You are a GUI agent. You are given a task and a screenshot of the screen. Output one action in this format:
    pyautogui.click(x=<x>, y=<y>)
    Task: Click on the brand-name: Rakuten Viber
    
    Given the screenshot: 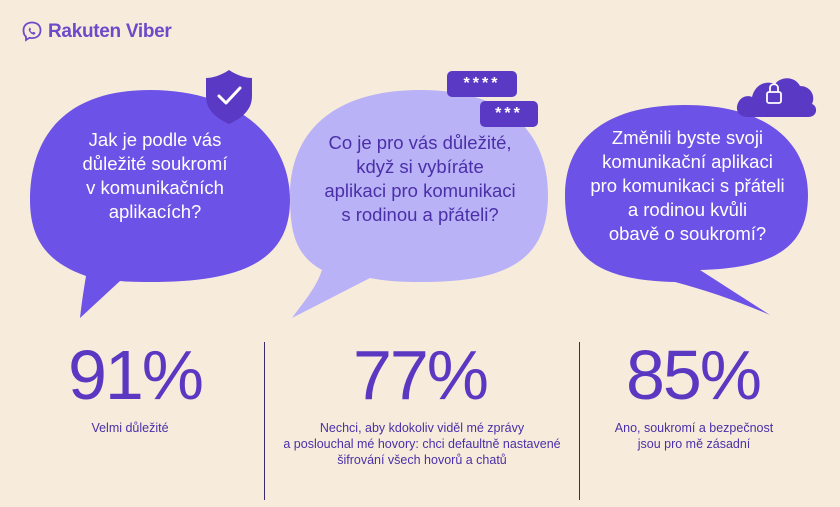 What is the action you would take?
    pyautogui.click(x=110, y=31)
    